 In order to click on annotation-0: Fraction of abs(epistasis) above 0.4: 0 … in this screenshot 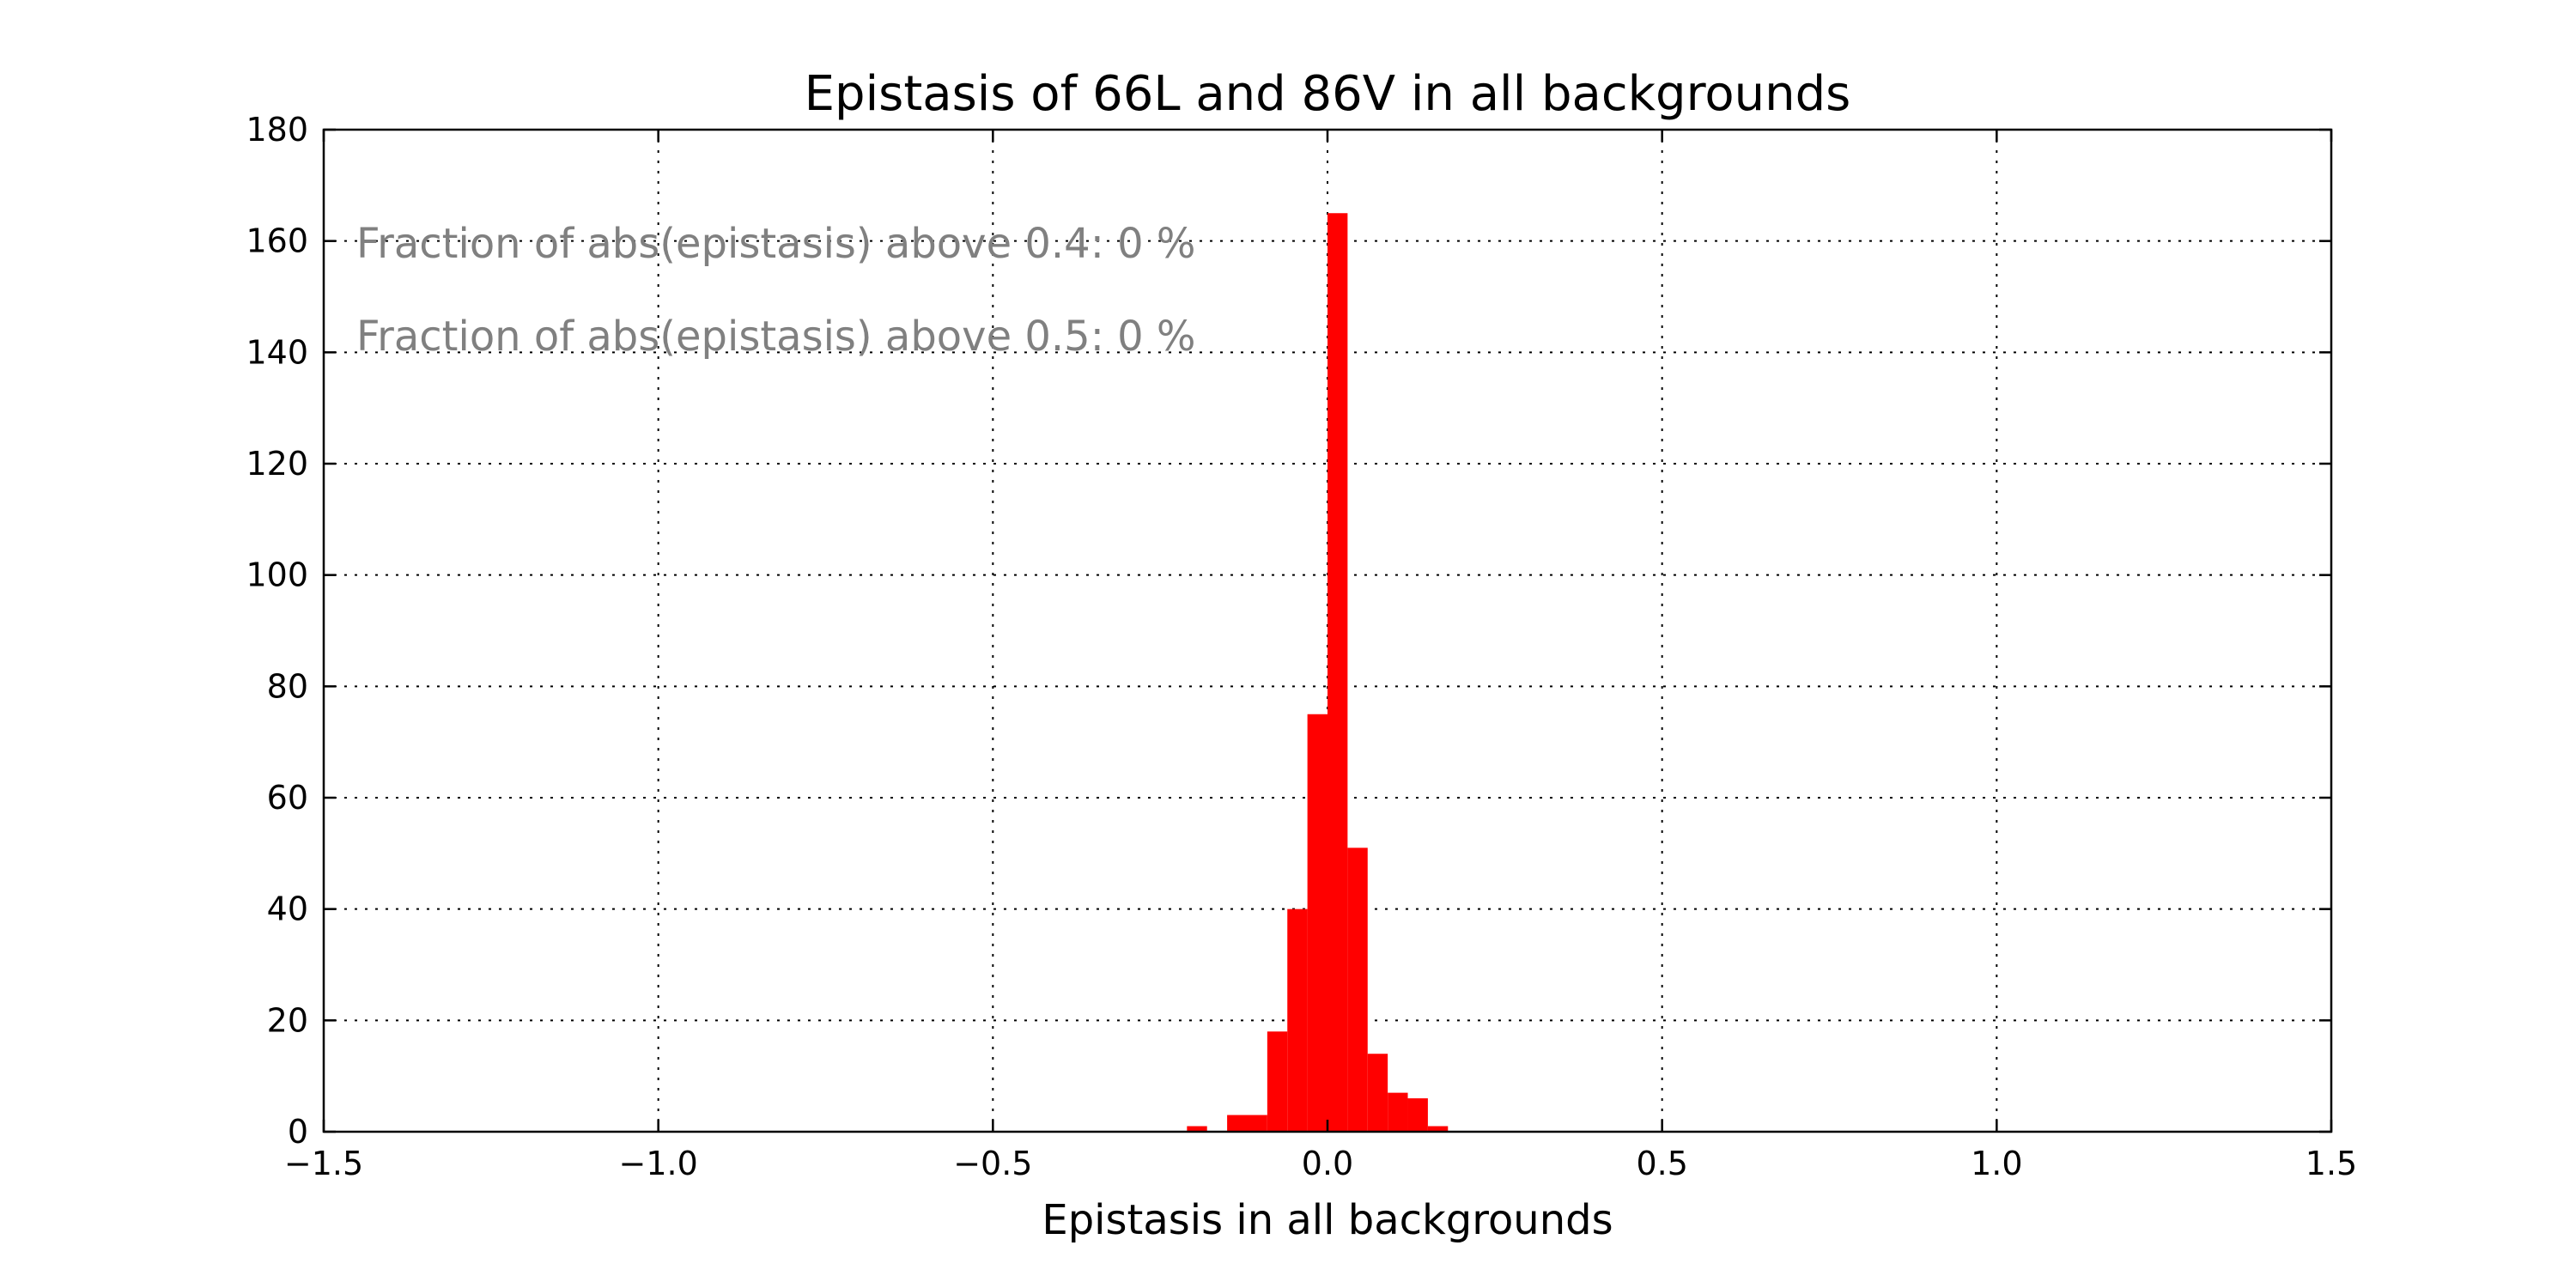, I will do `click(776, 244)`.